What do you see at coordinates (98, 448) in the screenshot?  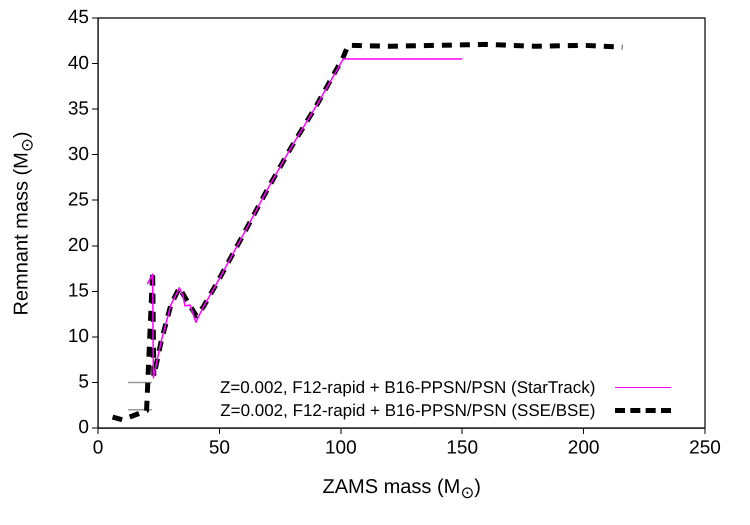 I see `x-tick-label: 0` at bounding box center [98, 448].